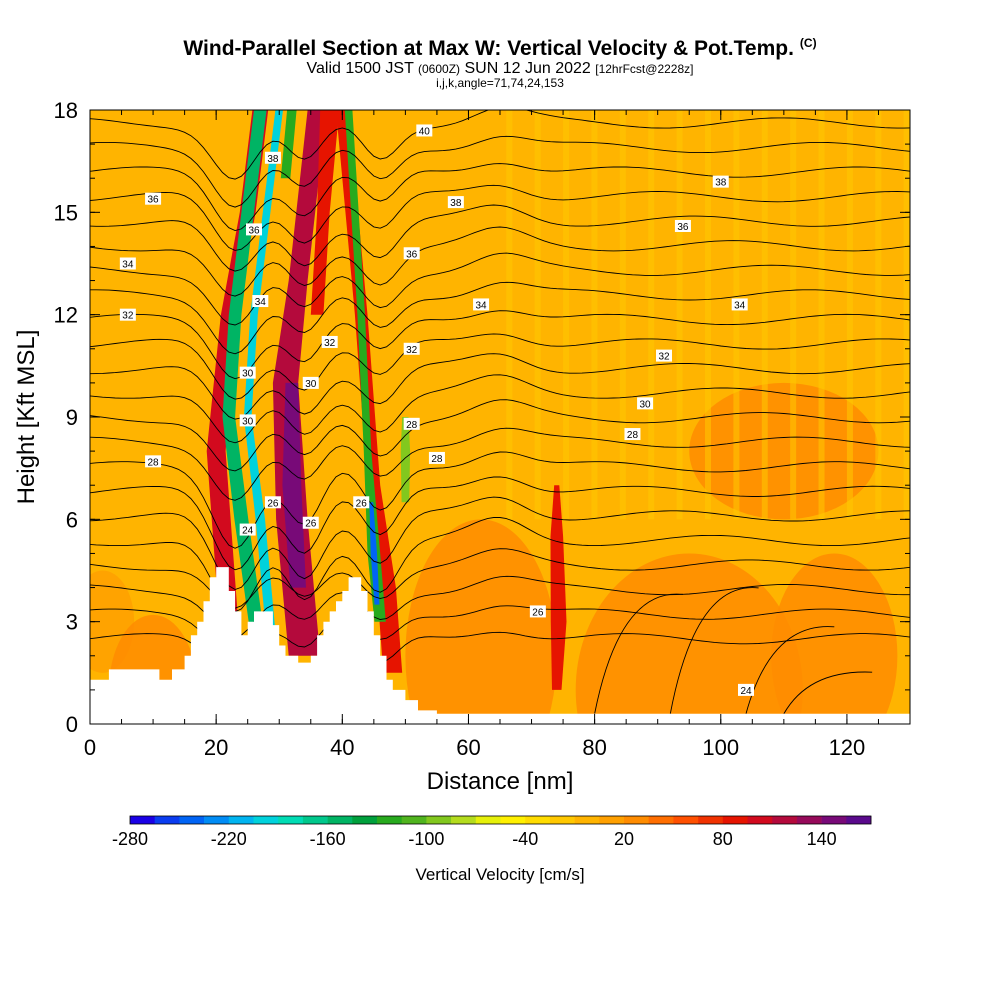 The image size is (1000, 1000). What do you see at coordinates (624, 839) in the screenshot?
I see `colorbar-tick-label: 20` at bounding box center [624, 839].